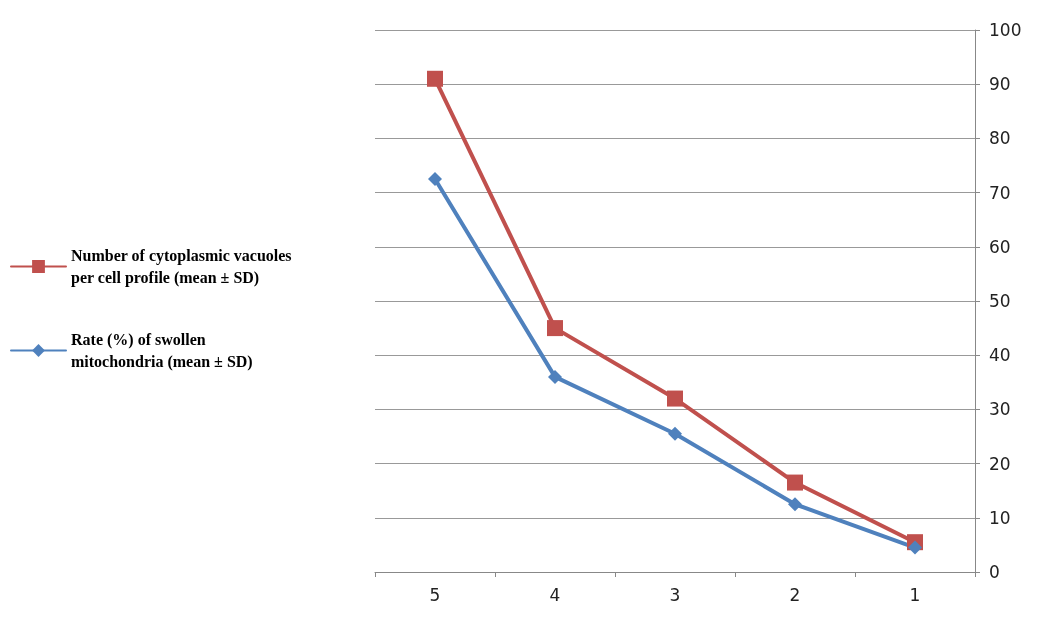 The height and width of the screenshot is (617, 1044). What do you see at coordinates (1000, 517) in the screenshot?
I see `y-tick-label: 10` at bounding box center [1000, 517].